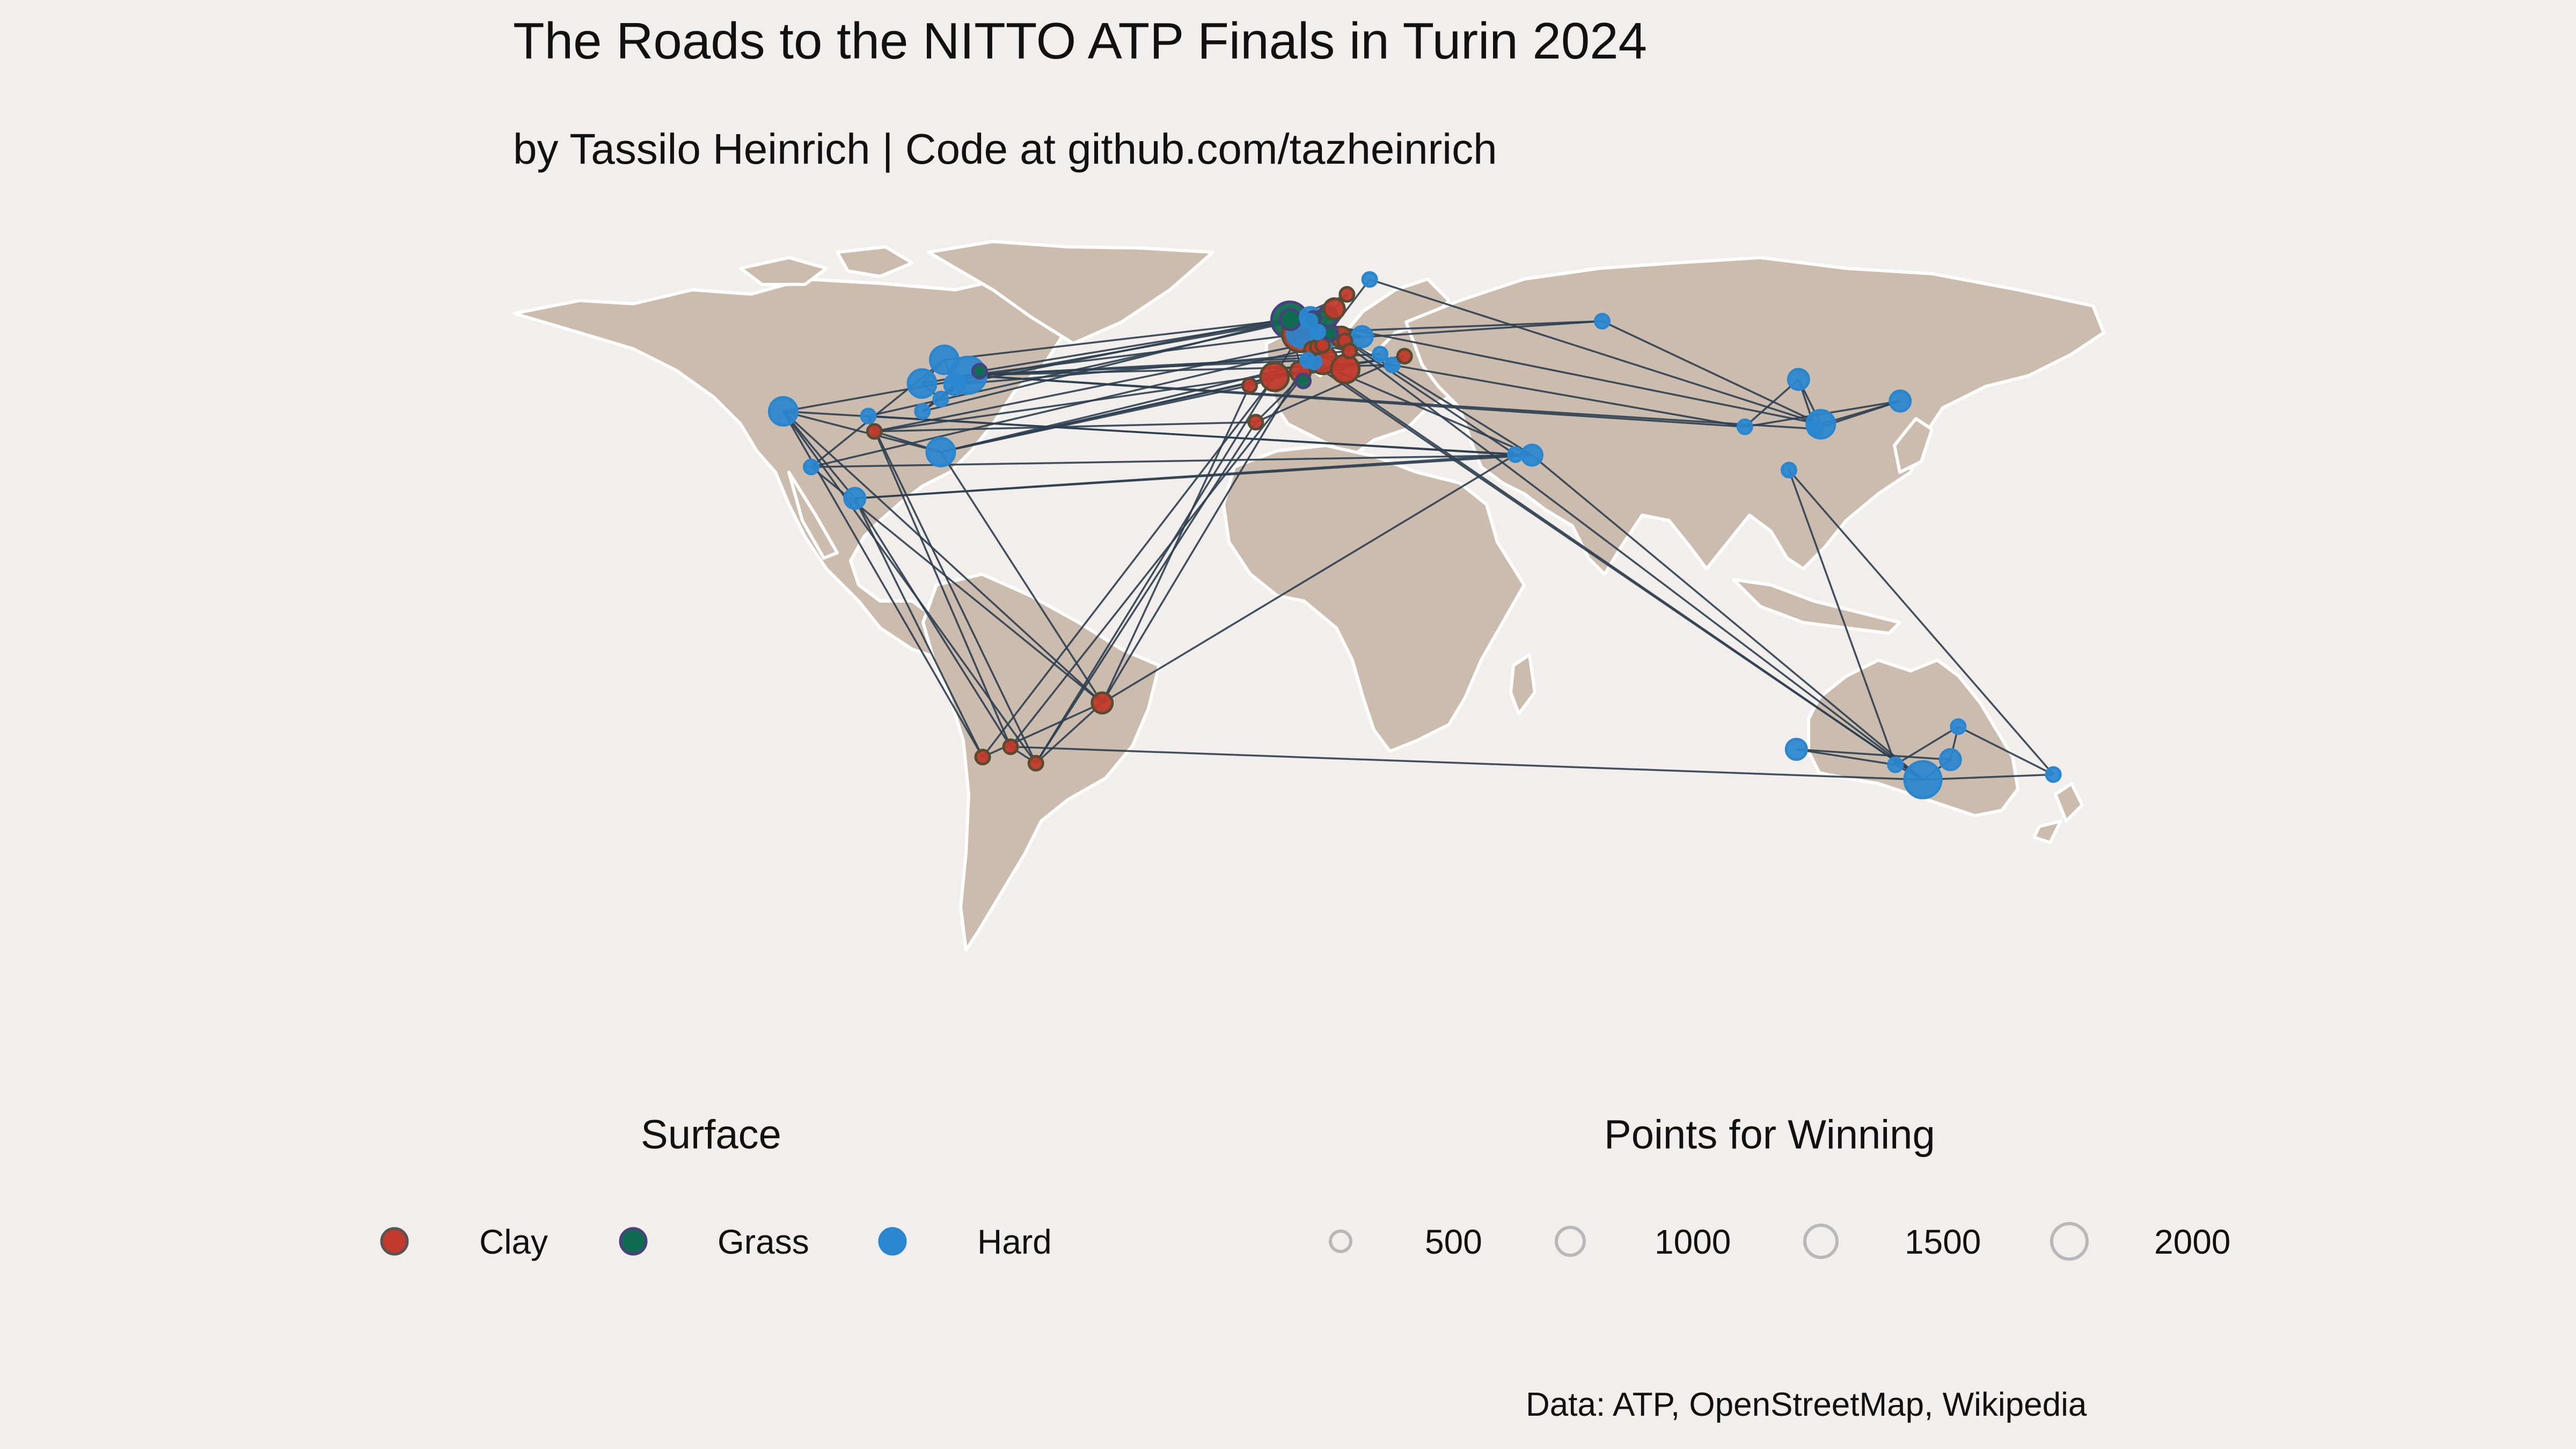 This screenshot has height=1449, width=2576. I want to click on route-new-york-montpellier, so click(1138, 368).